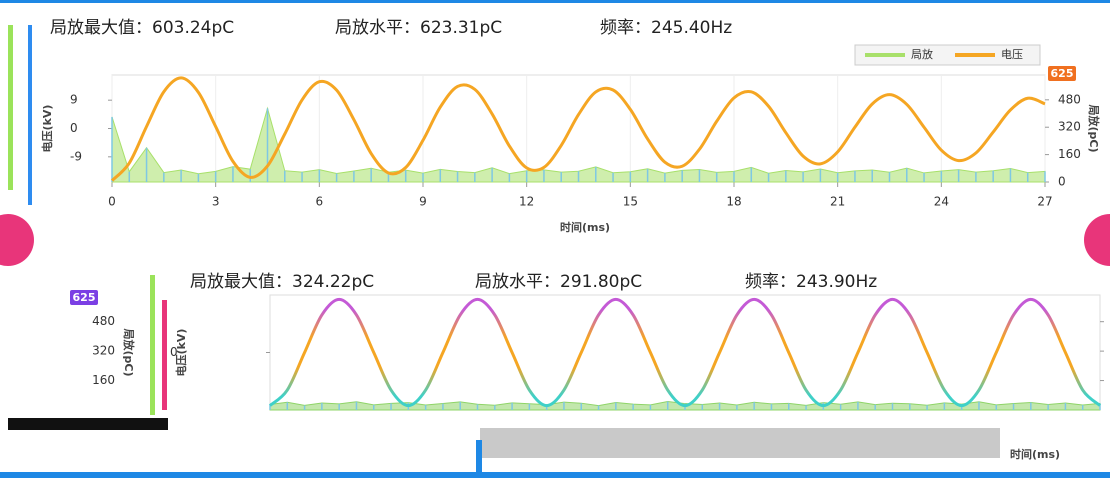 The image size is (1110, 478). What do you see at coordinates (578, 144) in the screenshot?
I see `pd-area` at bounding box center [578, 144].